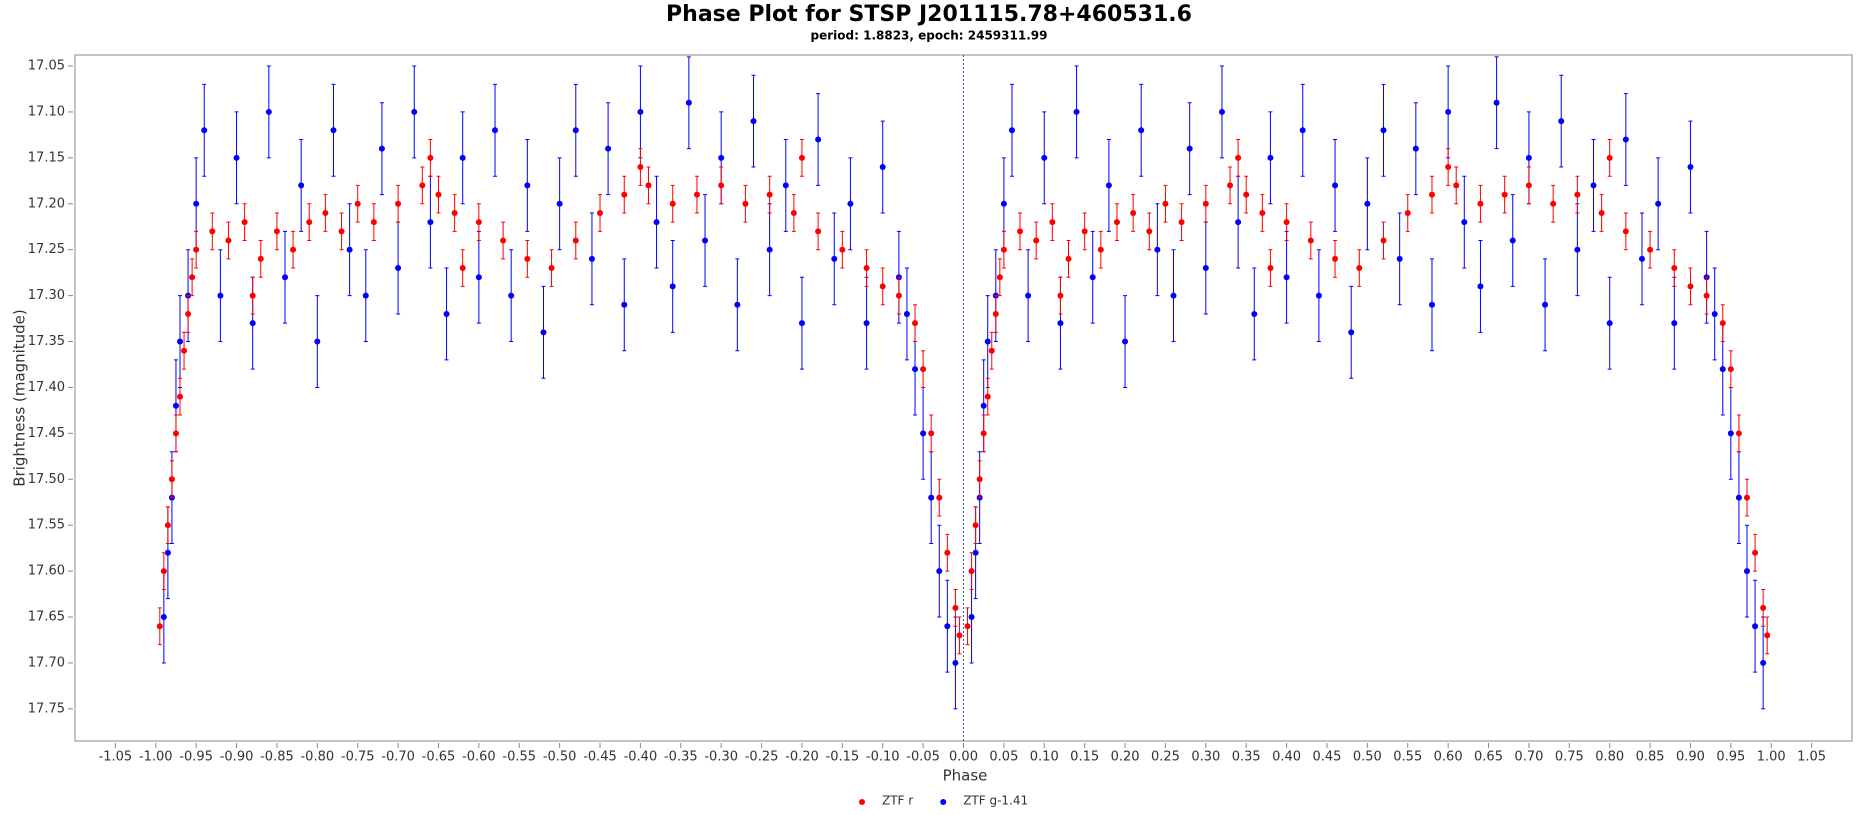 The image size is (1858, 815). What do you see at coordinates (929, 14) in the screenshot?
I see `chart-title: Phase Plot for STSP J201115.78+460531.6` at bounding box center [929, 14].